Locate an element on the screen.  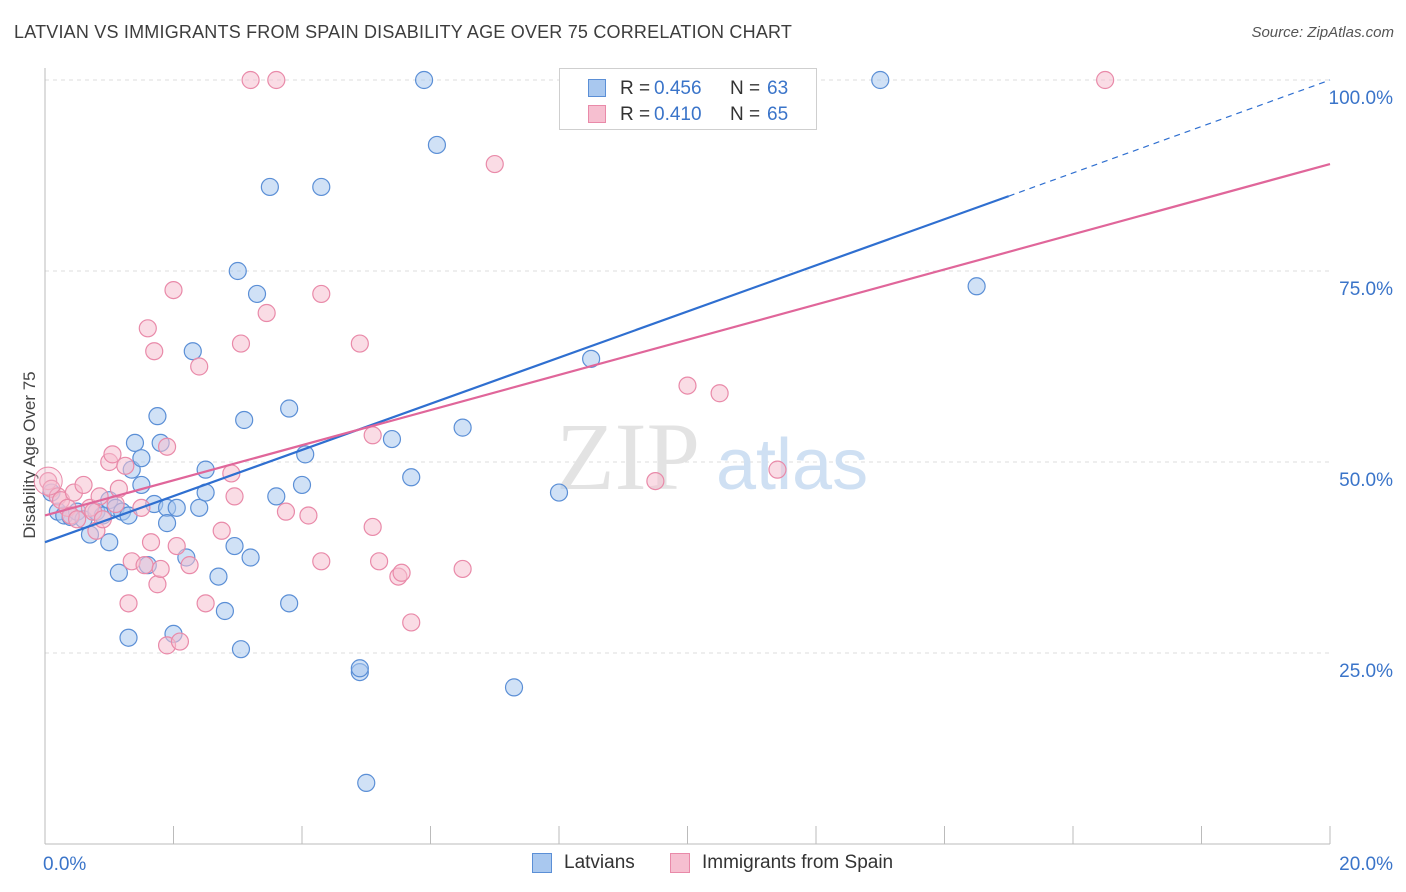
legend-n-value: 65 is located at coordinates (778, 114).